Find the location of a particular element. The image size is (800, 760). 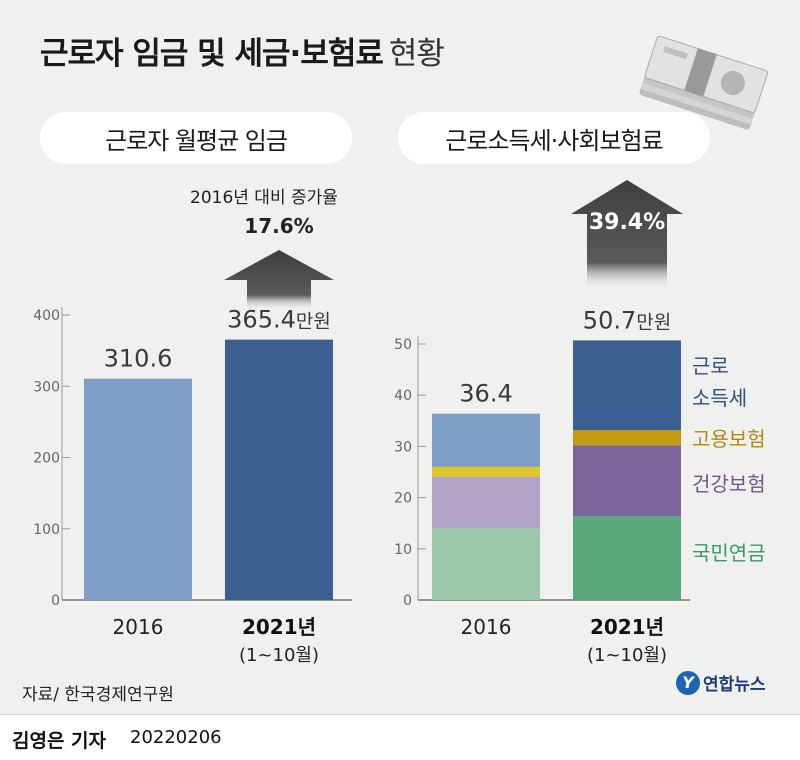

title-main: 근로자 임금 및 세금·보험료 is located at coordinates (212, 54).